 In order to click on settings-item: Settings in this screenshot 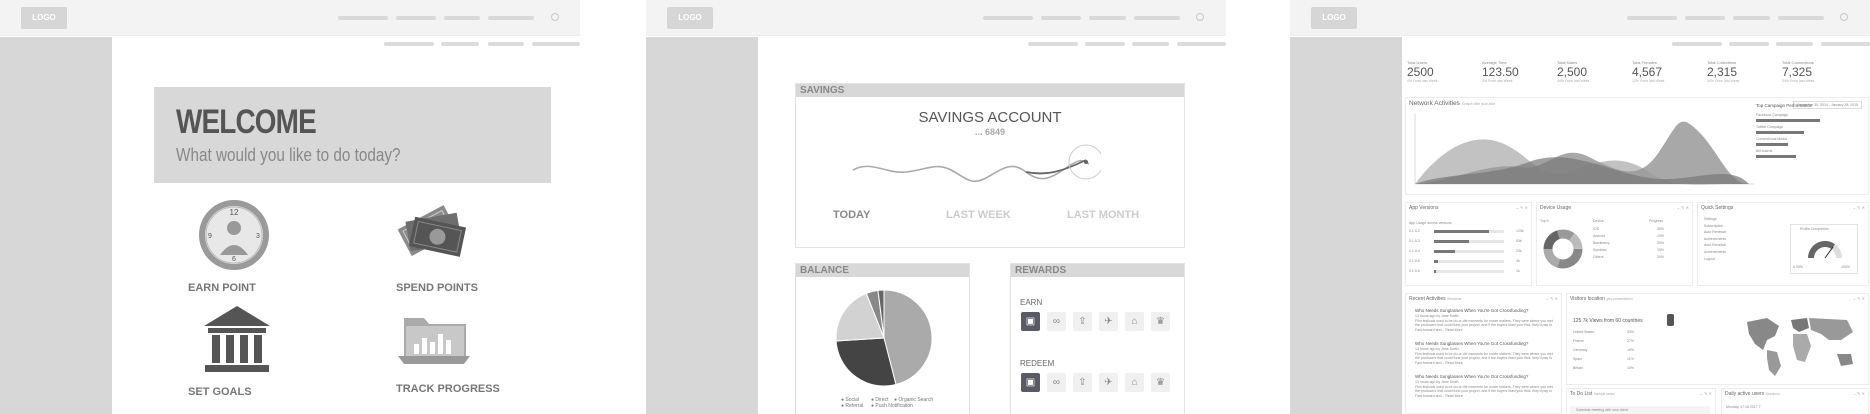, I will do `click(1710, 219)`.